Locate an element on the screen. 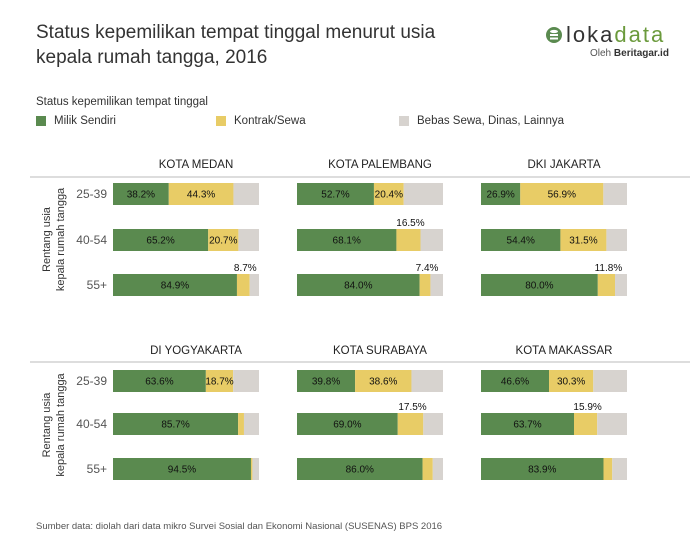 The height and width of the screenshot is (559, 700). legend-swatch-milik is located at coordinates (41, 121).